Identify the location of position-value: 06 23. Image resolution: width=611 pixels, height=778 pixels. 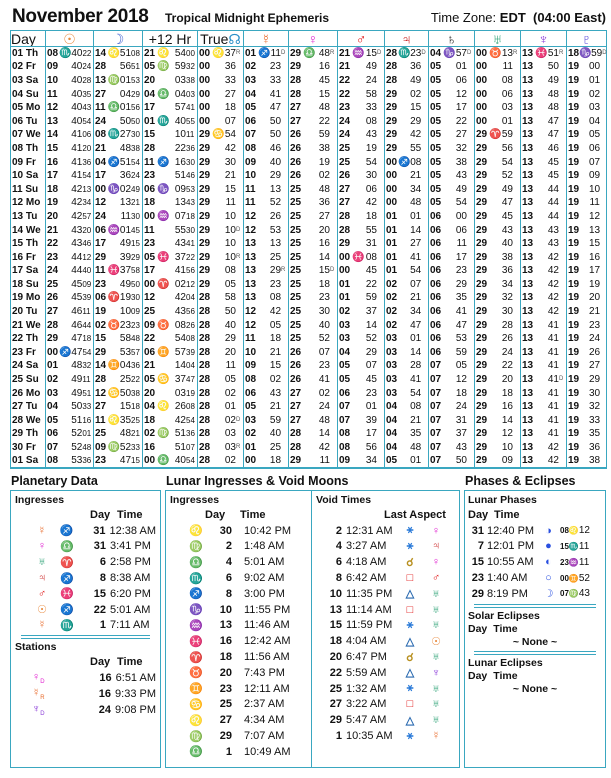
(451, 270).